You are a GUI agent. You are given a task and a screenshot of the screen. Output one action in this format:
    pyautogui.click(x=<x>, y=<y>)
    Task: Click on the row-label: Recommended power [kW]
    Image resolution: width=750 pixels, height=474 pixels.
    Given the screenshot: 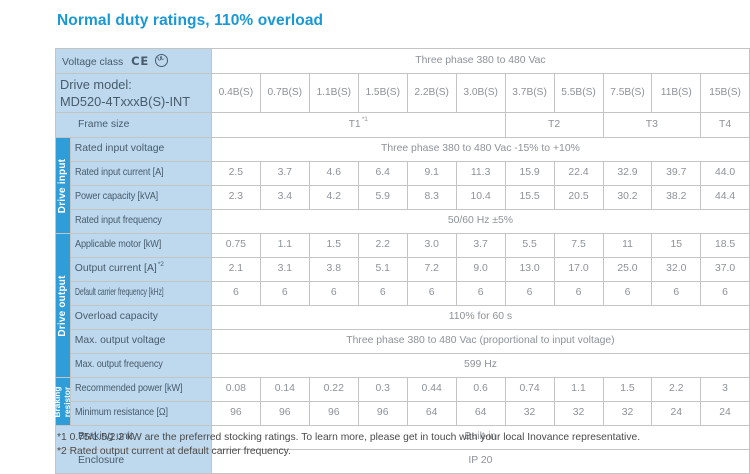 What is the action you would take?
    pyautogui.click(x=140, y=389)
    